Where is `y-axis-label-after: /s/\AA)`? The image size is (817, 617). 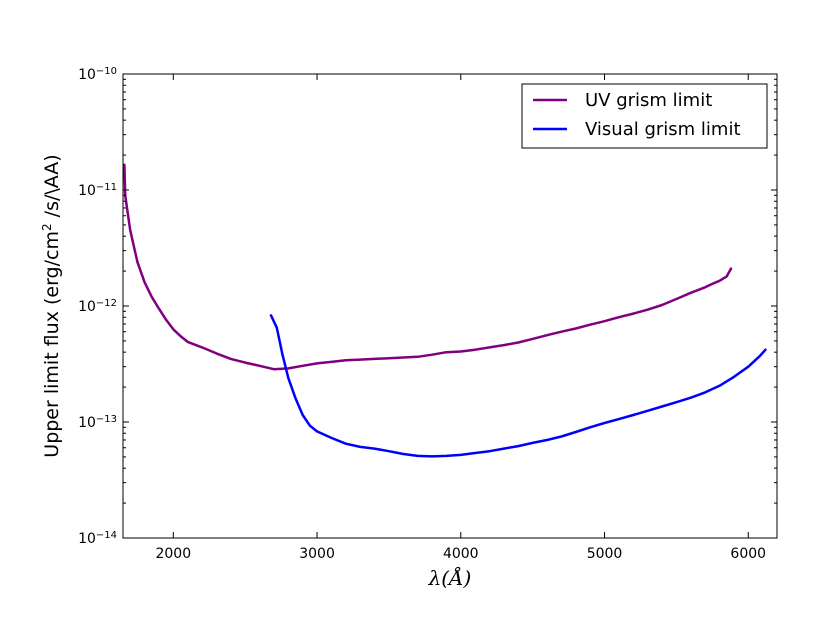
y-axis-label-after: /s/\AA) is located at coordinates (52, 188).